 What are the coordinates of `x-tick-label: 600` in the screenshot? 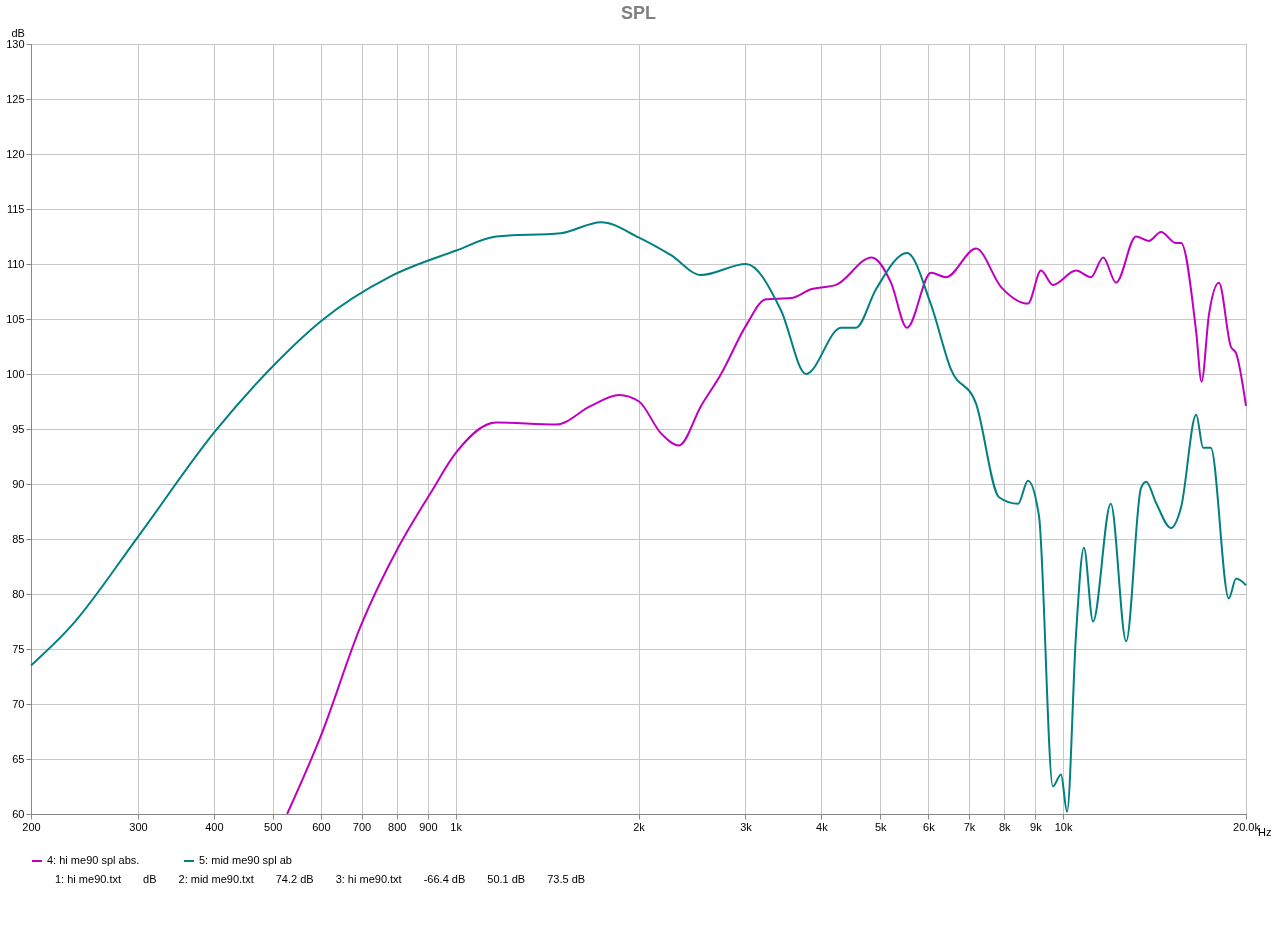 It's located at (321, 826).